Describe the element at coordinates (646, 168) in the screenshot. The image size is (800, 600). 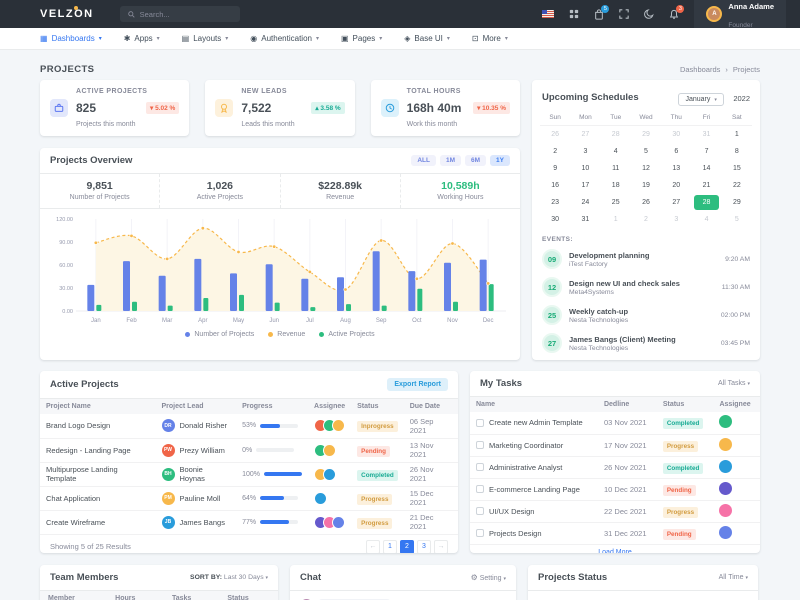
I see `calendar-day: 12` at that location.